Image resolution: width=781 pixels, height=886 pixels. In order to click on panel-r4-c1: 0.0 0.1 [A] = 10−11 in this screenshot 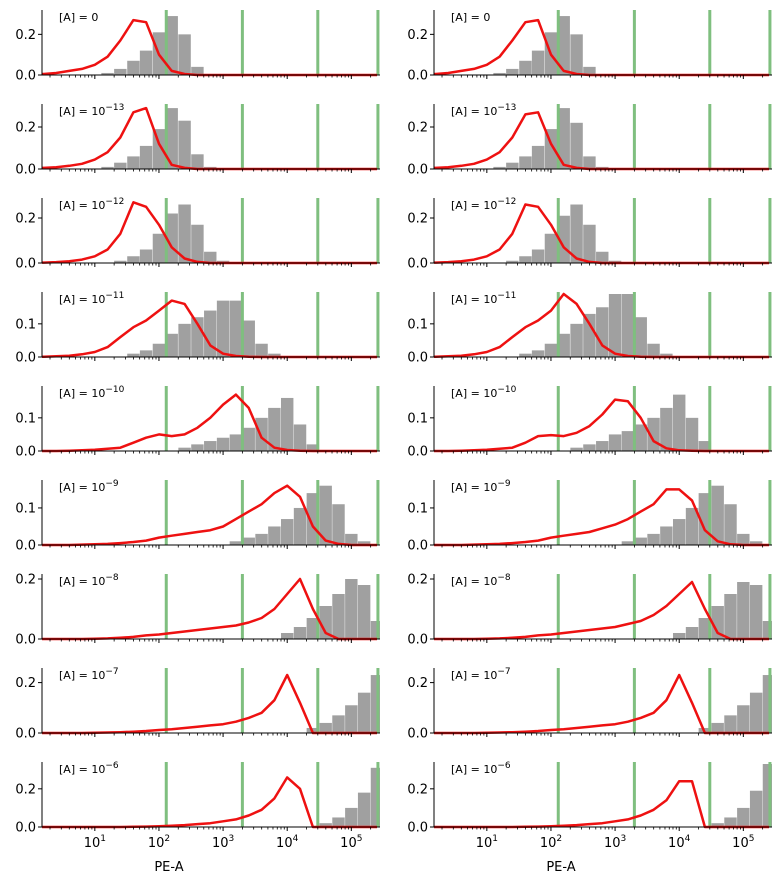, I will do `click(197, 328)`.